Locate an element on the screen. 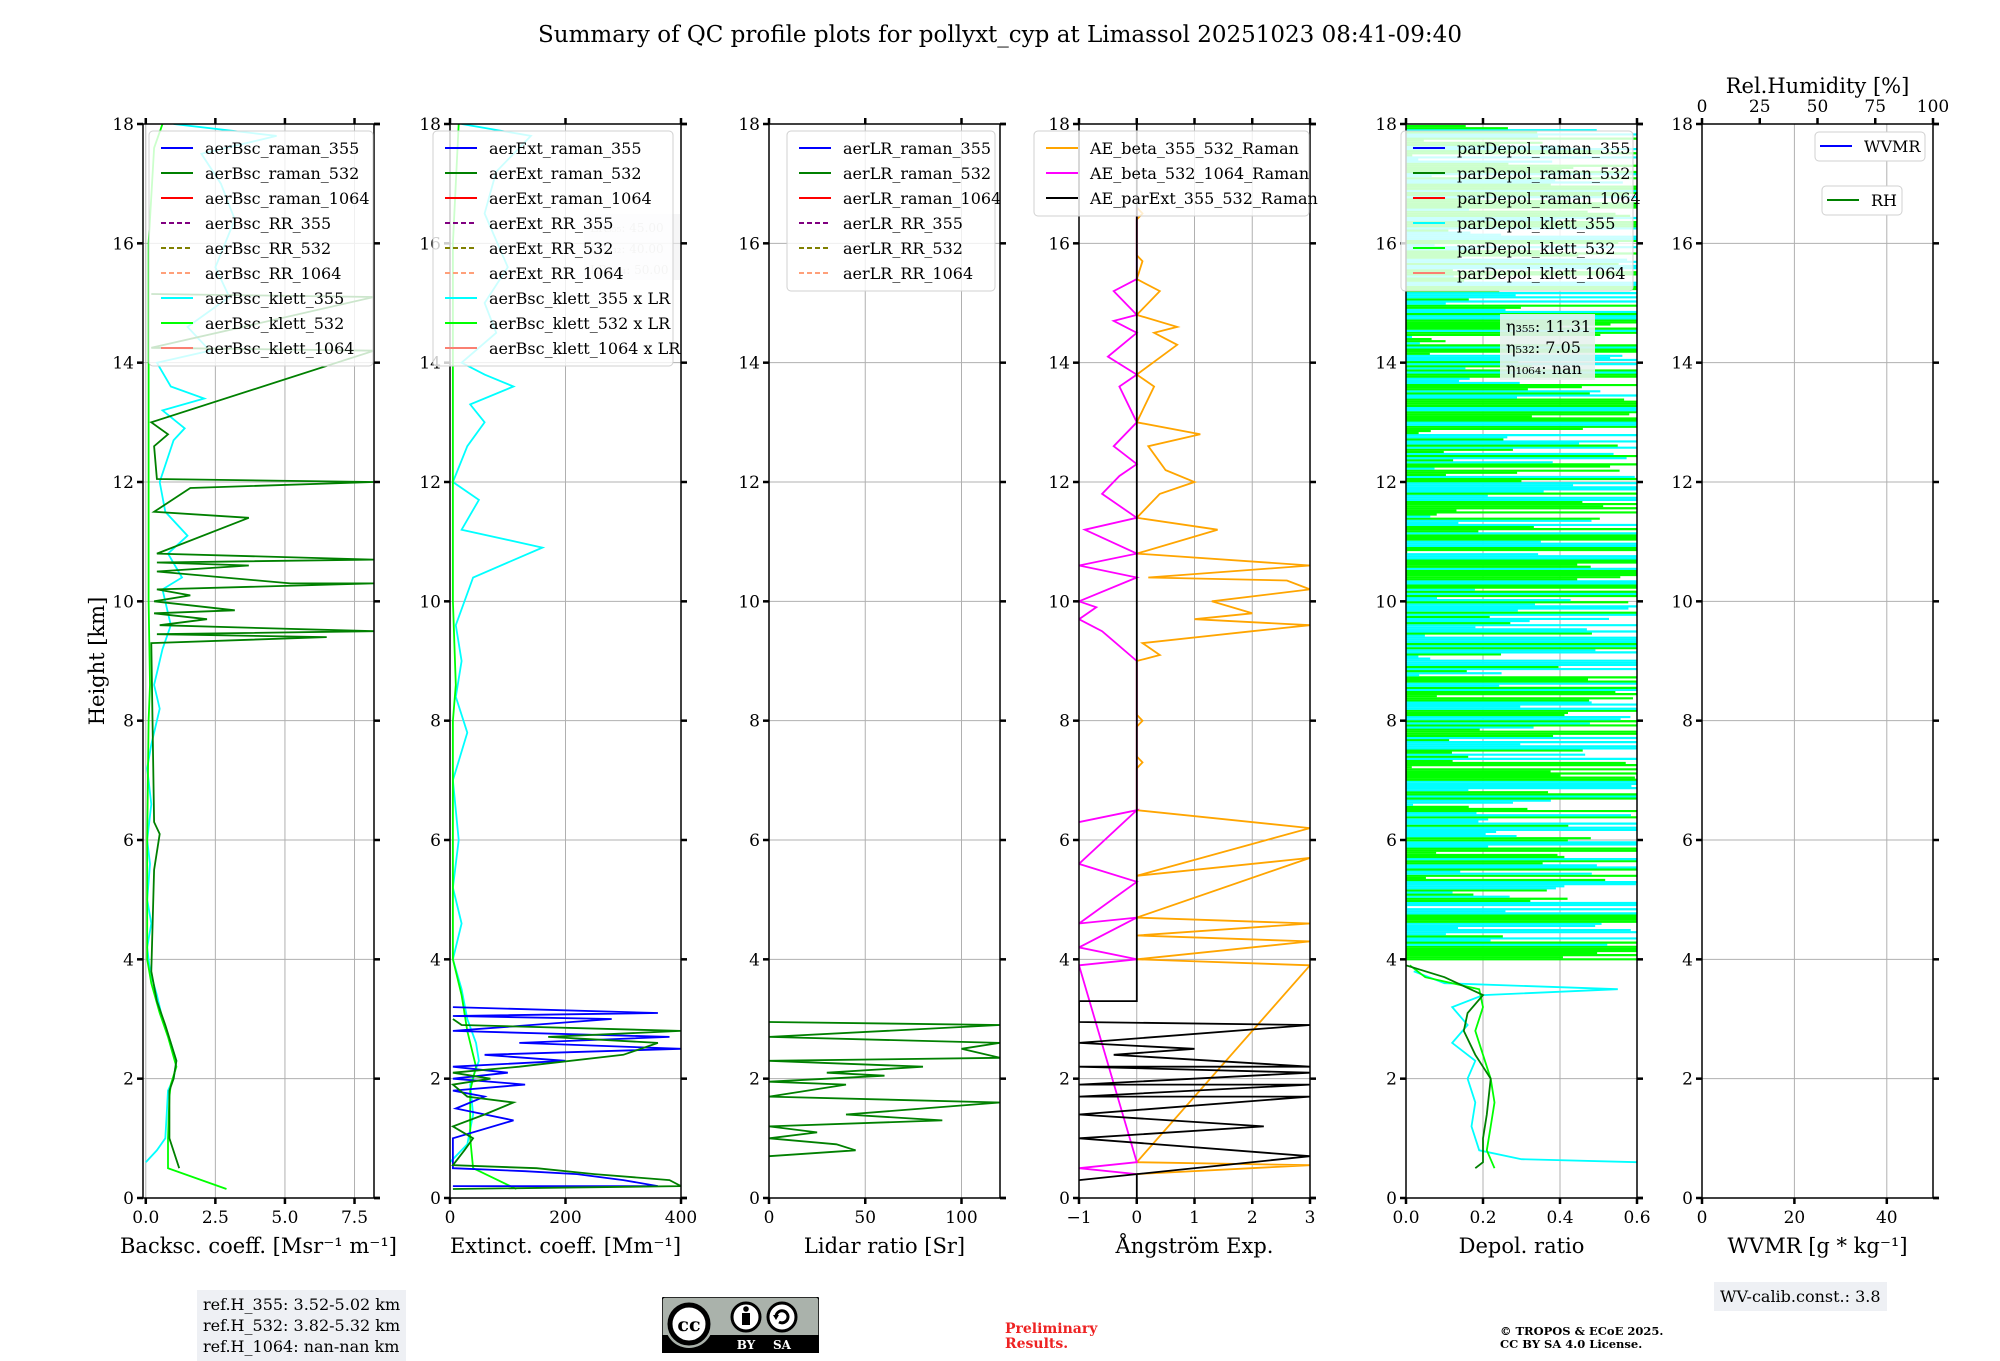 Image resolution: width=2000 pixels, height=1361 pixels. legend-label: WVMR is located at coordinates (1892, 146).